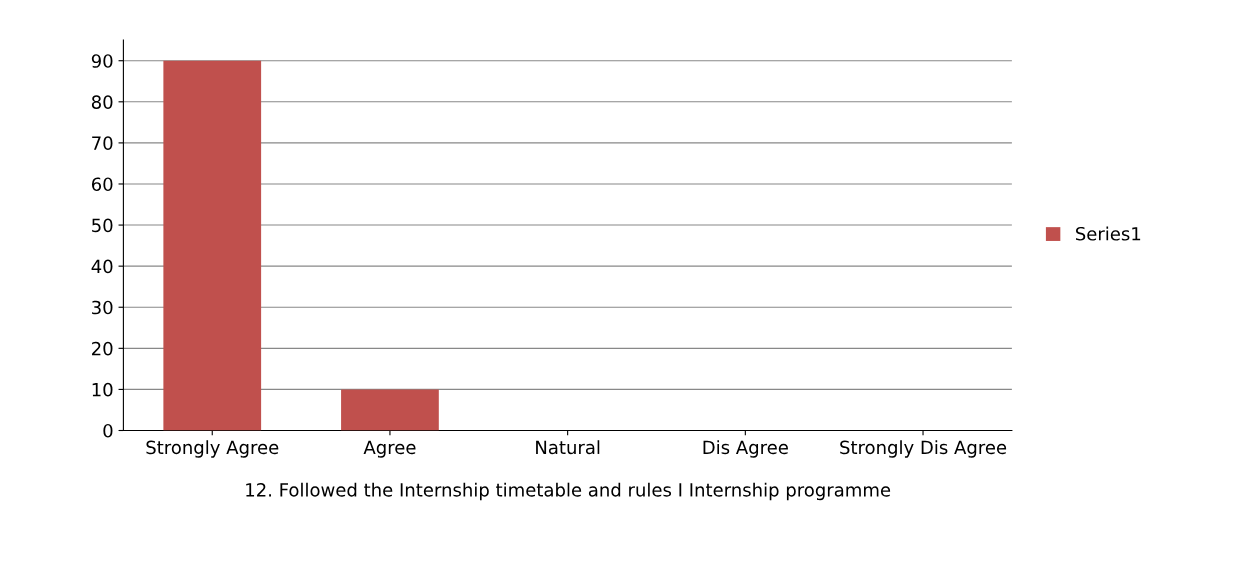  Describe the element at coordinates (102, 102) in the screenshot. I see `y-tick-label: 80` at that location.